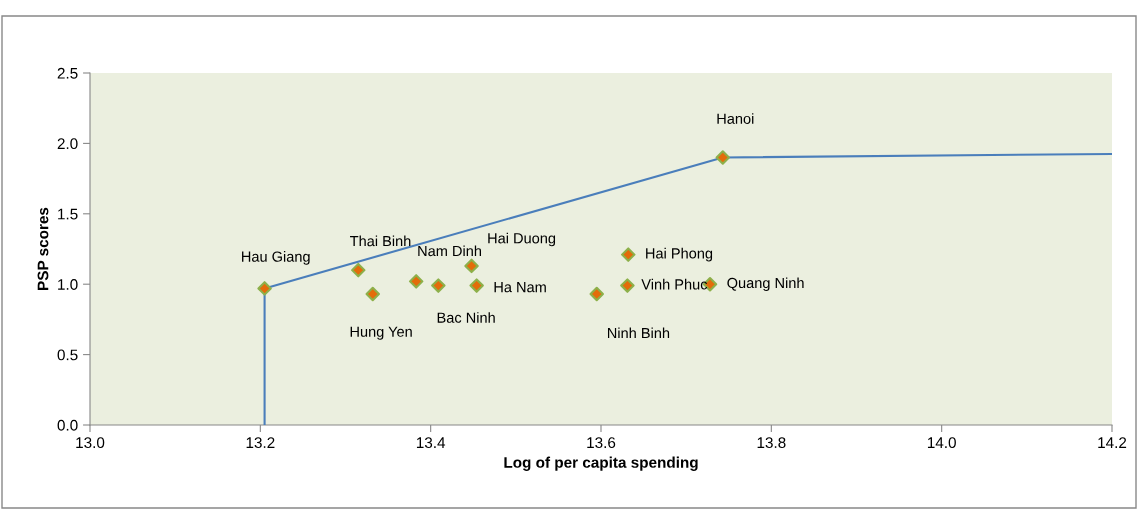 The width and height of the screenshot is (1138, 512). Describe the element at coordinates (67, 144) in the screenshot. I see `y-tick-label: 2.0` at that location.